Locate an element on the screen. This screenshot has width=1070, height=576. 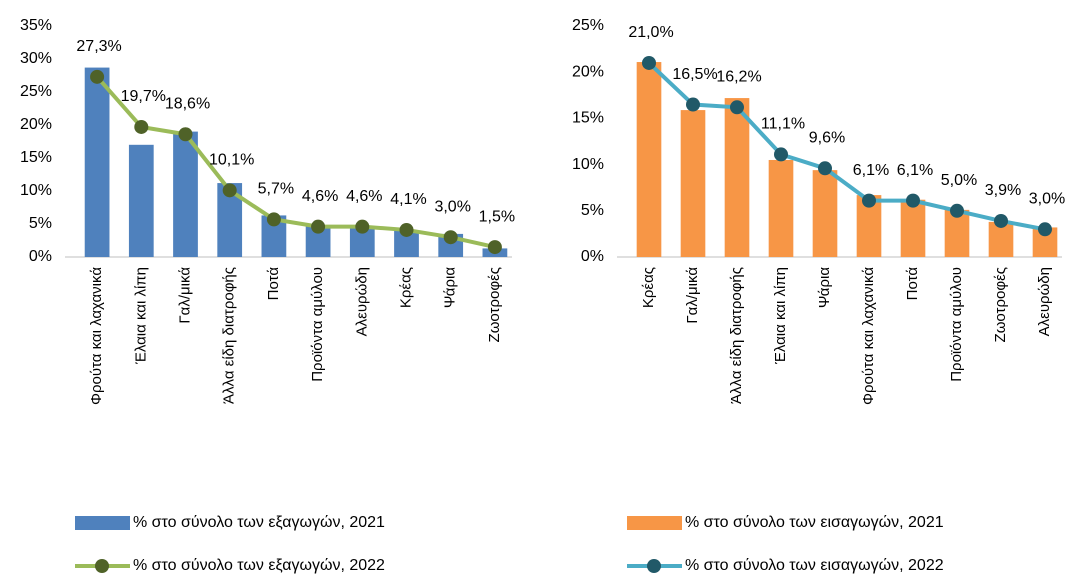
data-label: 16,2% is located at coordinates (738, 77).